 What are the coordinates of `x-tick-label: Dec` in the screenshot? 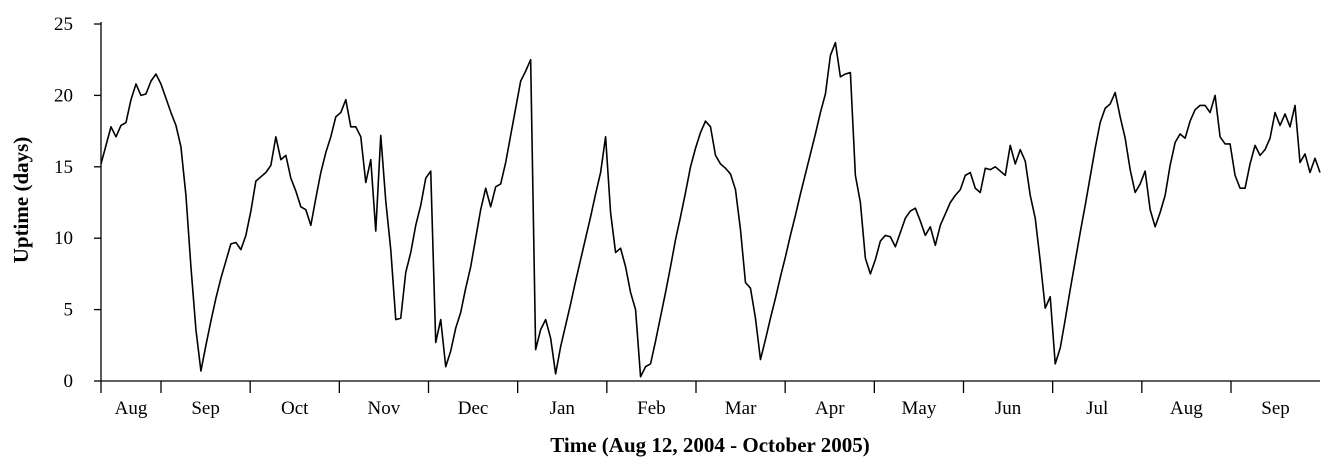 It's located at (473, 408).